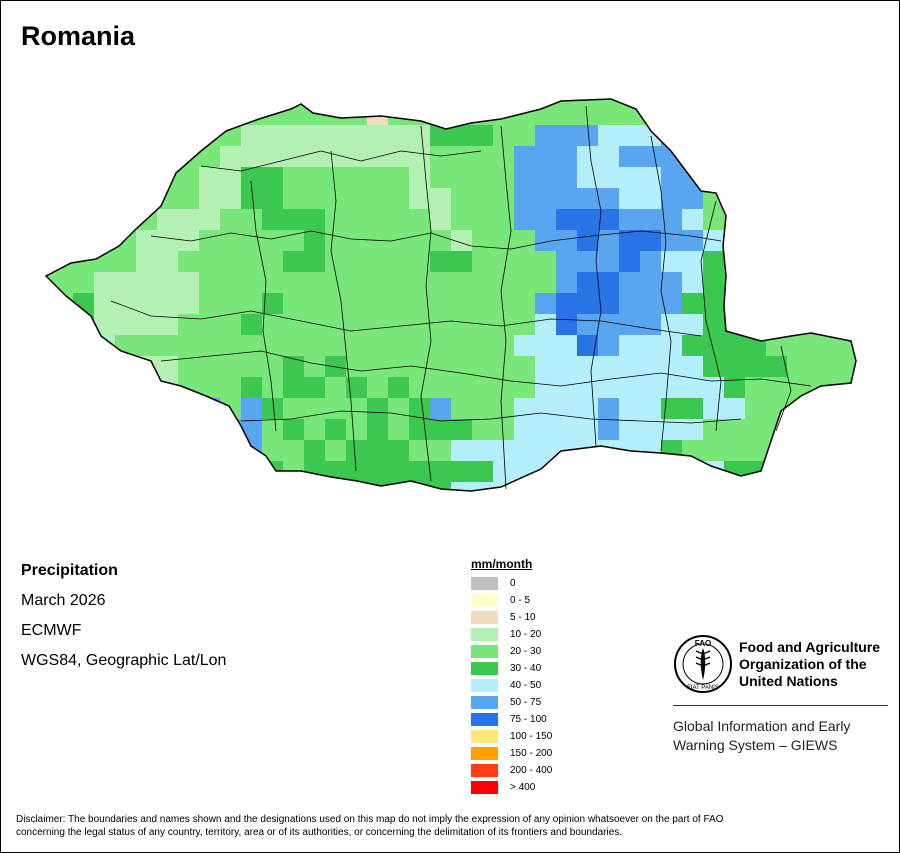 The image size is (900, 853). What do you see at coordinates (526, 668) in the screenshot?
I see `legend-label: 30 - 40` at bounding box center [526, 668].